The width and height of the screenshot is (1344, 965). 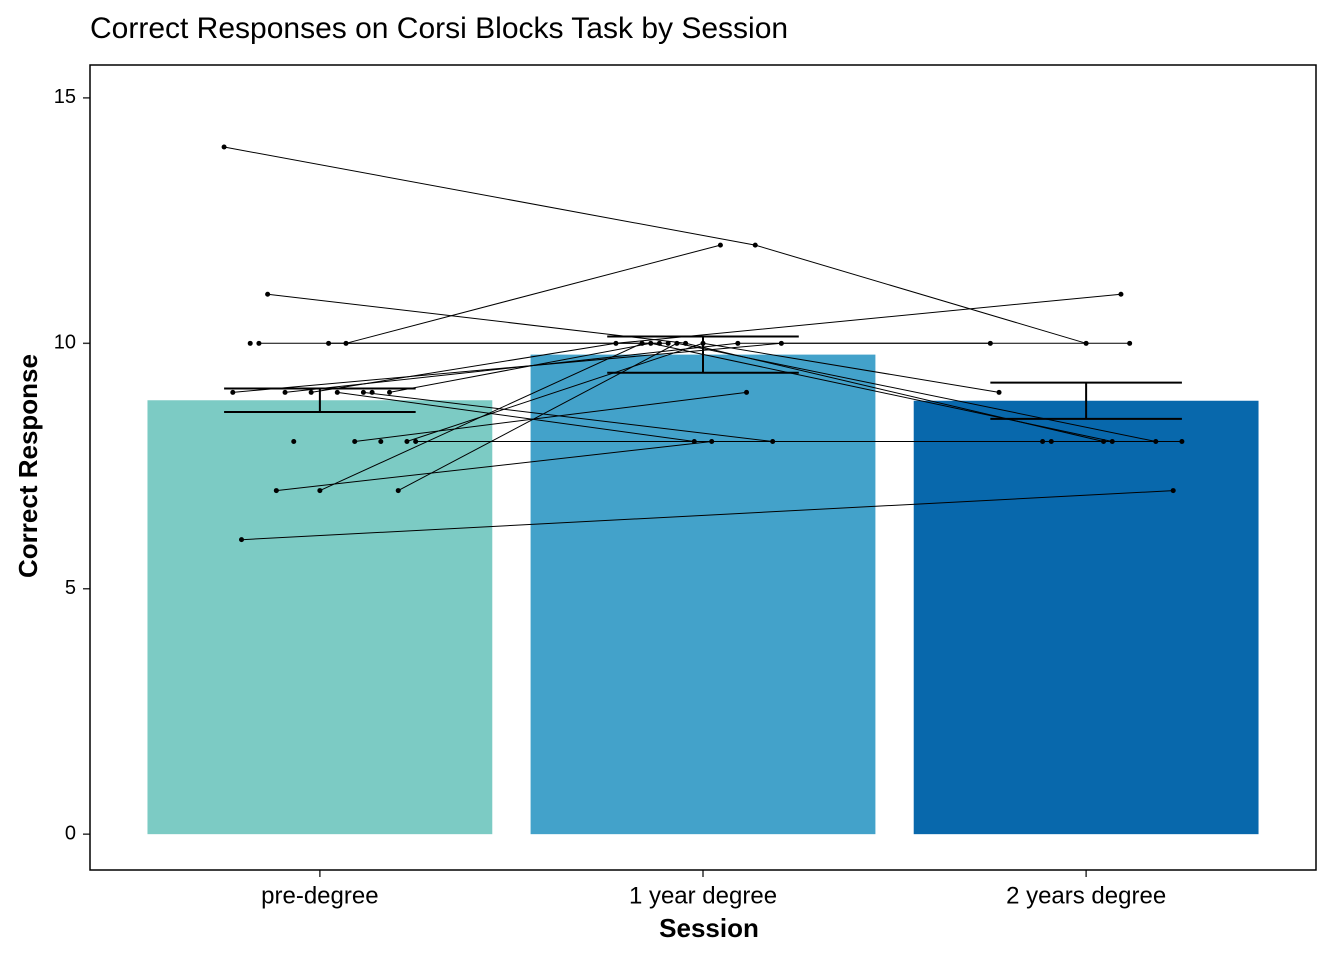 What do you see at coordinates (1086, 895) in the screenshot?
I see `x-tick-label: 2 years degree` at bounding box center [1086, 895].